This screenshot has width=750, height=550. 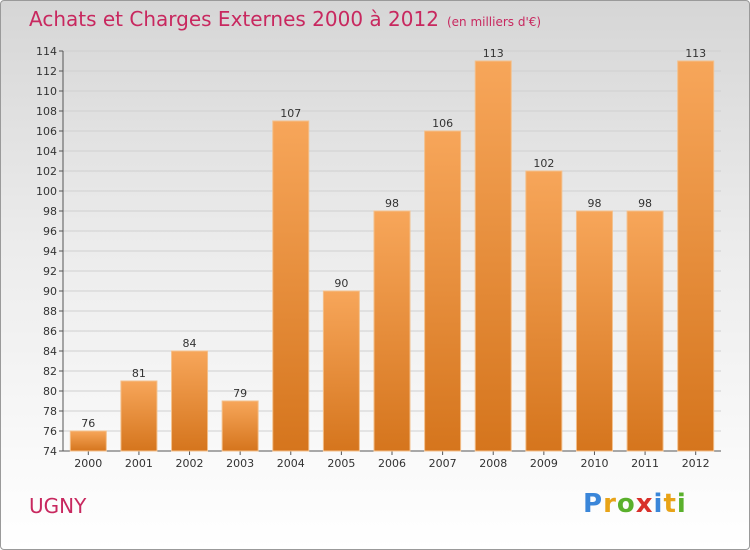 What do you see at coordinates (50, 391) in the screenshot?
I see `y-tick-label: 80` at bounding box center [50, 391].